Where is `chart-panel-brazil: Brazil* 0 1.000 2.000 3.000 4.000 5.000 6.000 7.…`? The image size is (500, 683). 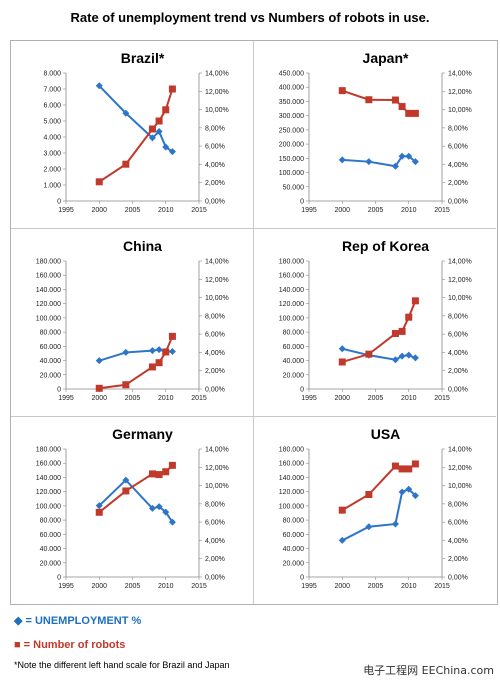
chart-panel-brazil: Brazil* 0 1.000 2.000 3.000 4.000 5.000 6.000 7.… is located at coordinates (132, 135).